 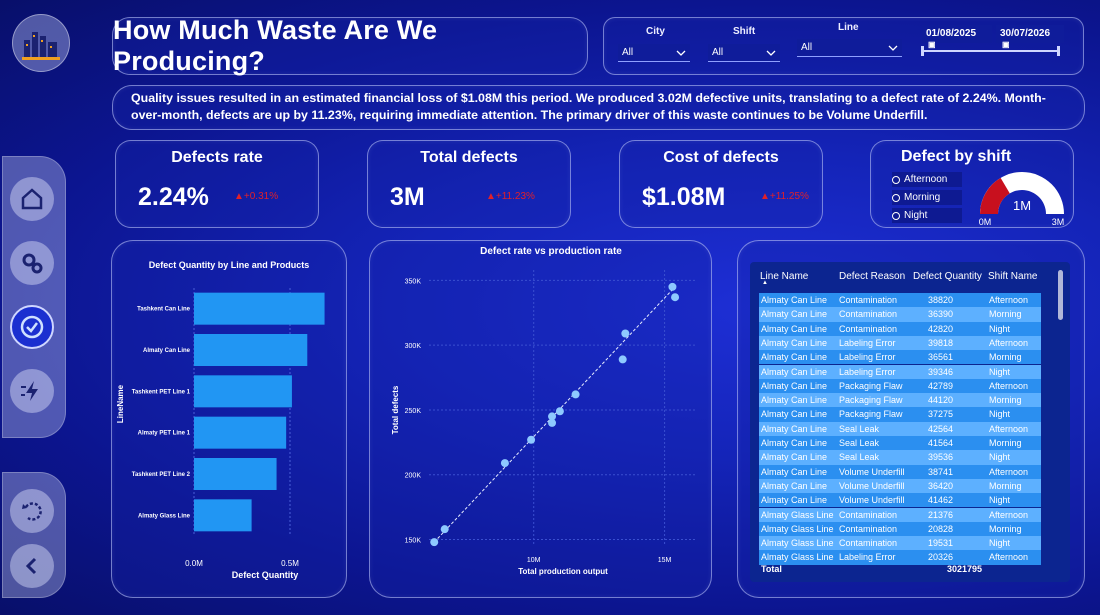 What do you see at coordinates (900, 314) in the screenshot?
I see `table-row: Almaty Can Line Contamination 36390 Morning` at bounding box center [900, 314].